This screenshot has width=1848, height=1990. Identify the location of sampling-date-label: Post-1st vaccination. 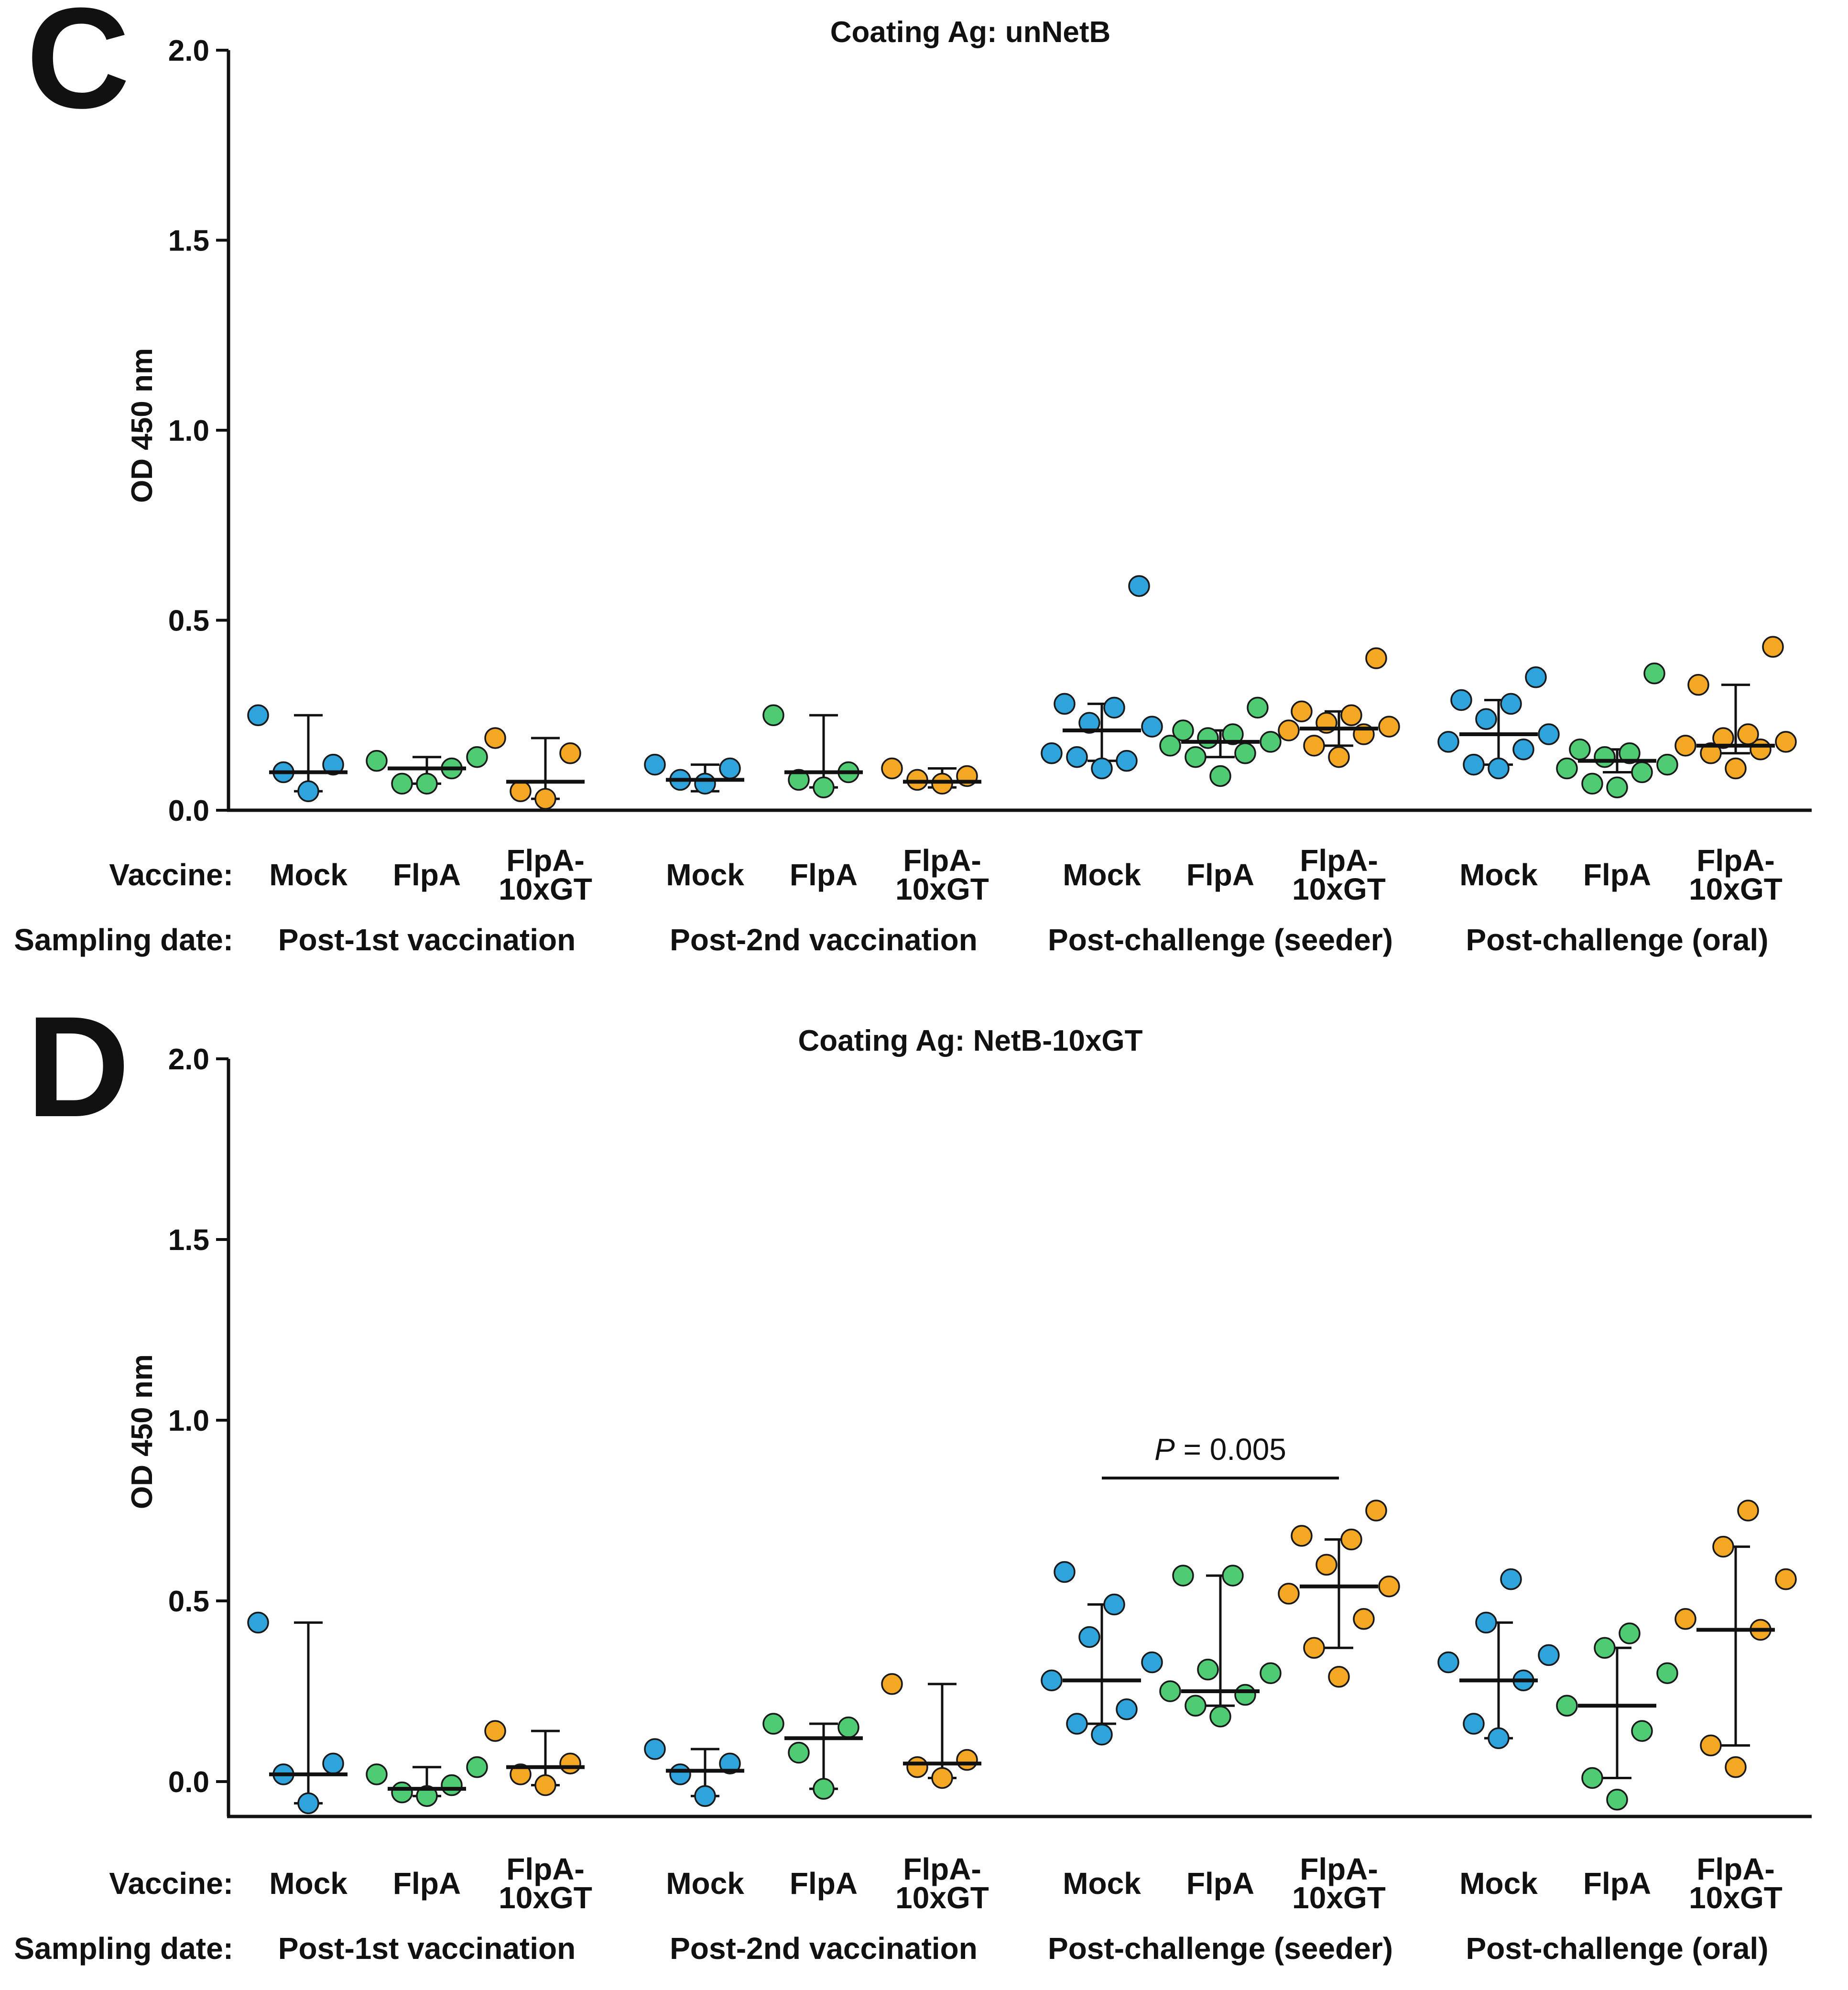
(427, 1948).